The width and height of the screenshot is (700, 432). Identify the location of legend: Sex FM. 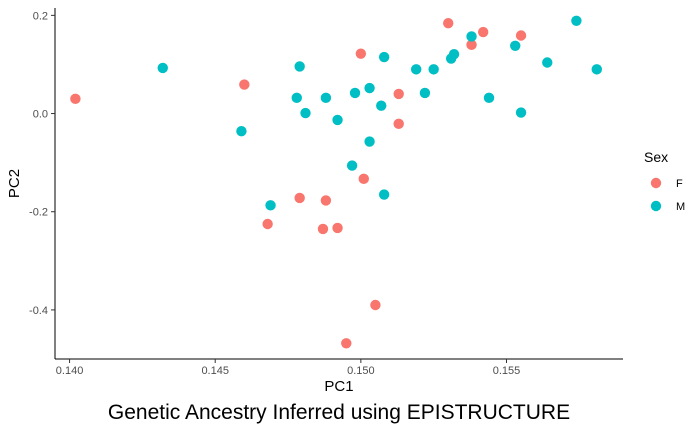
(664, 181).